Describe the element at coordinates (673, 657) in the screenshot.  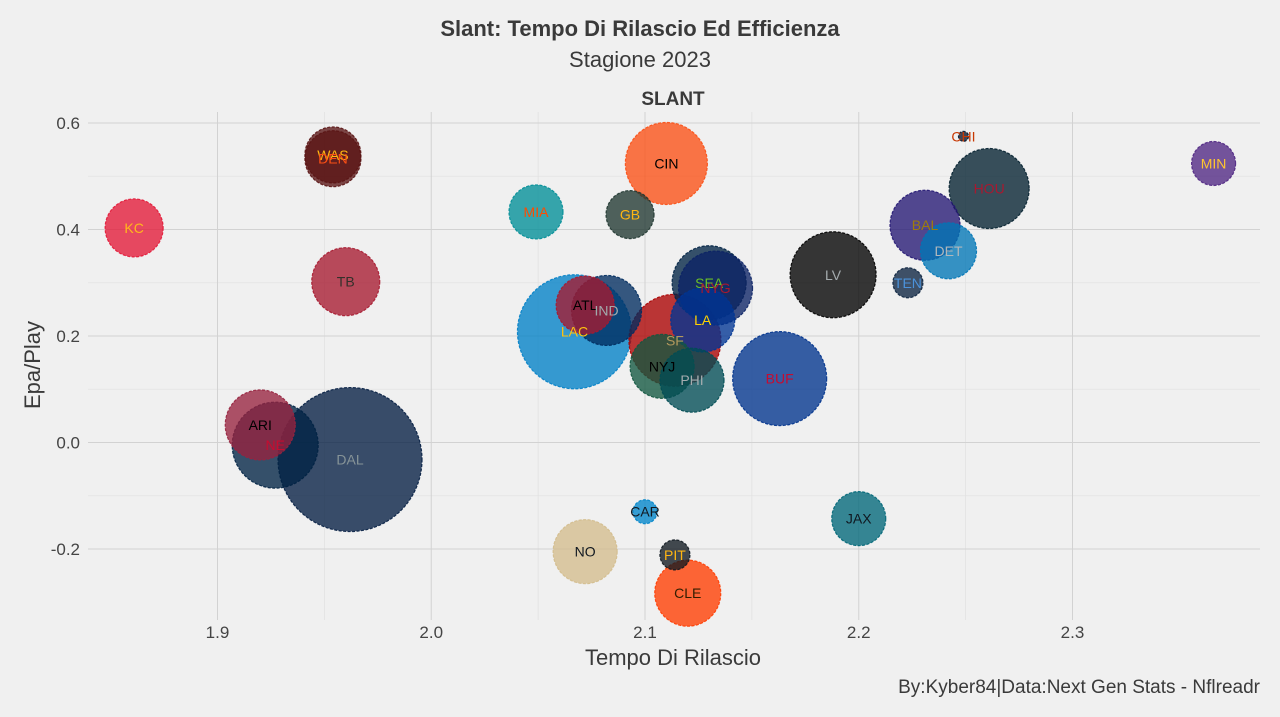
I see `x-axis-title: Tempo Di Rilascio` at that location.